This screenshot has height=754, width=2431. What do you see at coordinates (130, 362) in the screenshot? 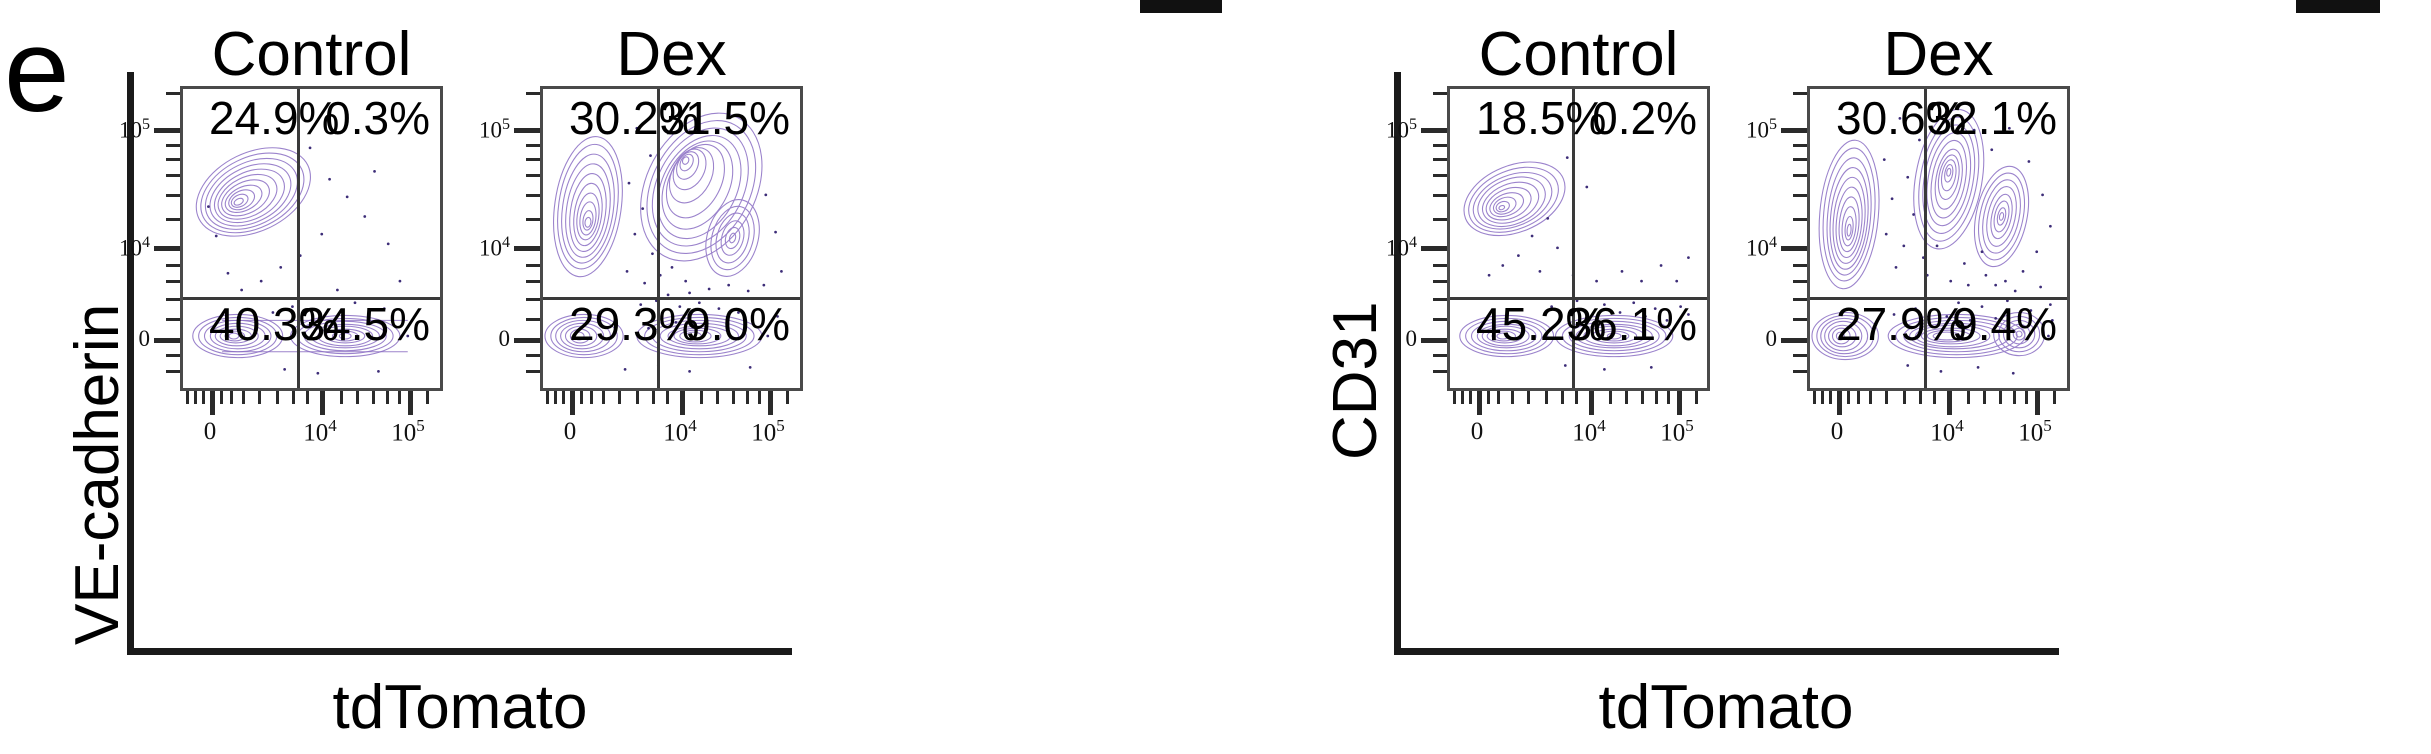
I see `y-axis-line-ve-cadherin` at bounding box center [130, 362].